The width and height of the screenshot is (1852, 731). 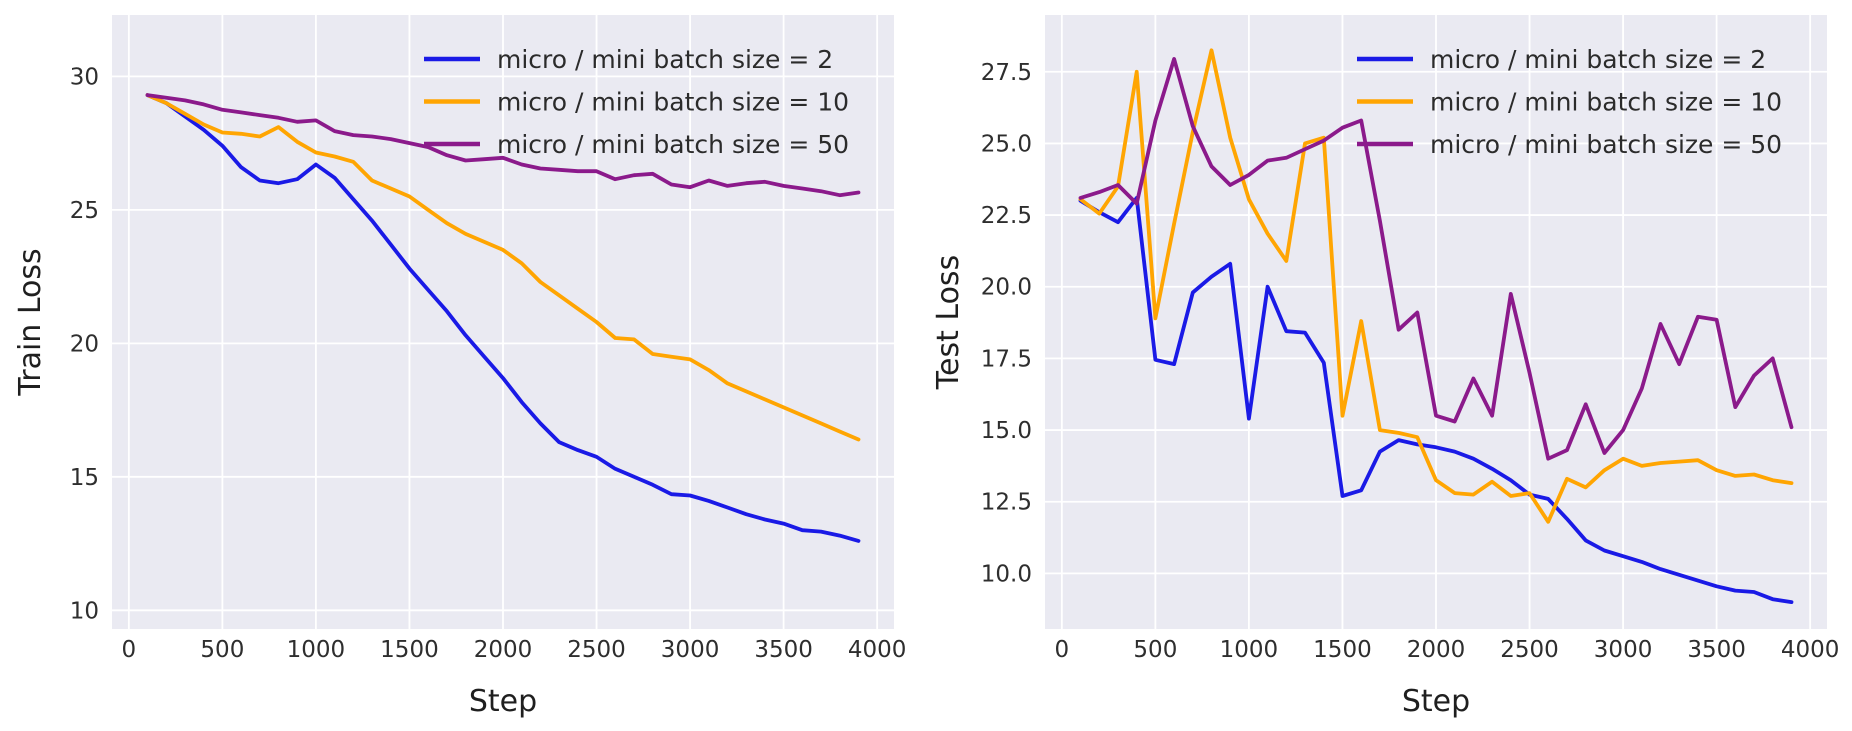 I want to click on y-tick-label: 27.5, so click(x=1006, y=73).